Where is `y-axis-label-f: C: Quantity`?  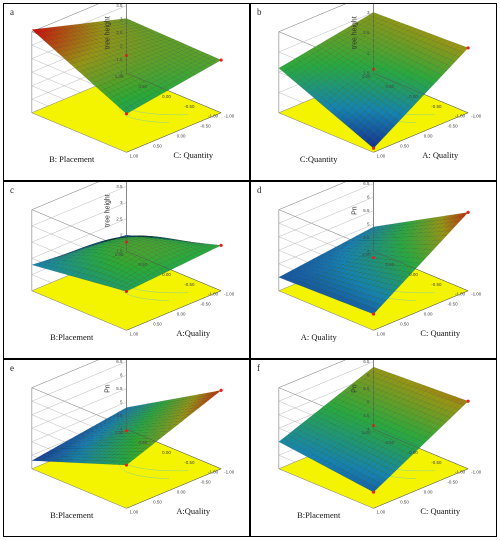
y-axis-label-f: C: Quantity is located at coordinates (440, 511).